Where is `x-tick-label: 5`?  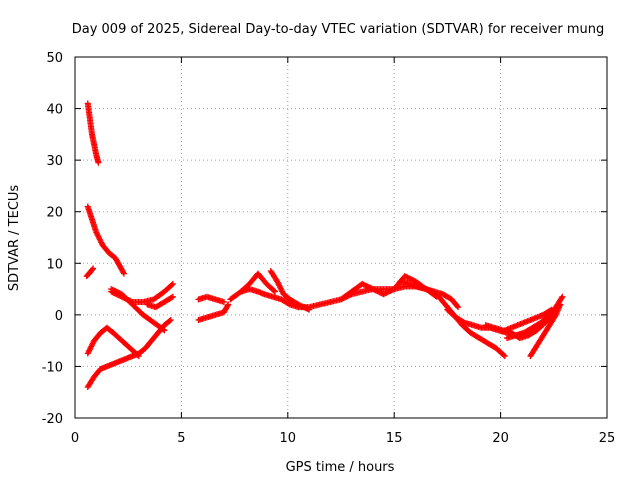
x-tick-label: 5 is located at coordinates (181, 438).